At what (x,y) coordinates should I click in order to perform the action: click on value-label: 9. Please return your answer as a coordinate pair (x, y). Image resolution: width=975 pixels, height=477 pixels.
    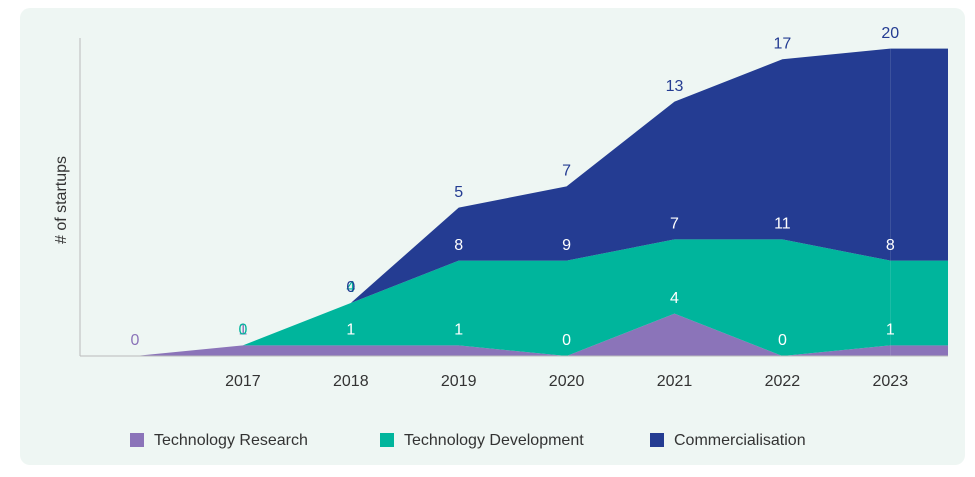
    Looking at the image, I should click on (566, 245).